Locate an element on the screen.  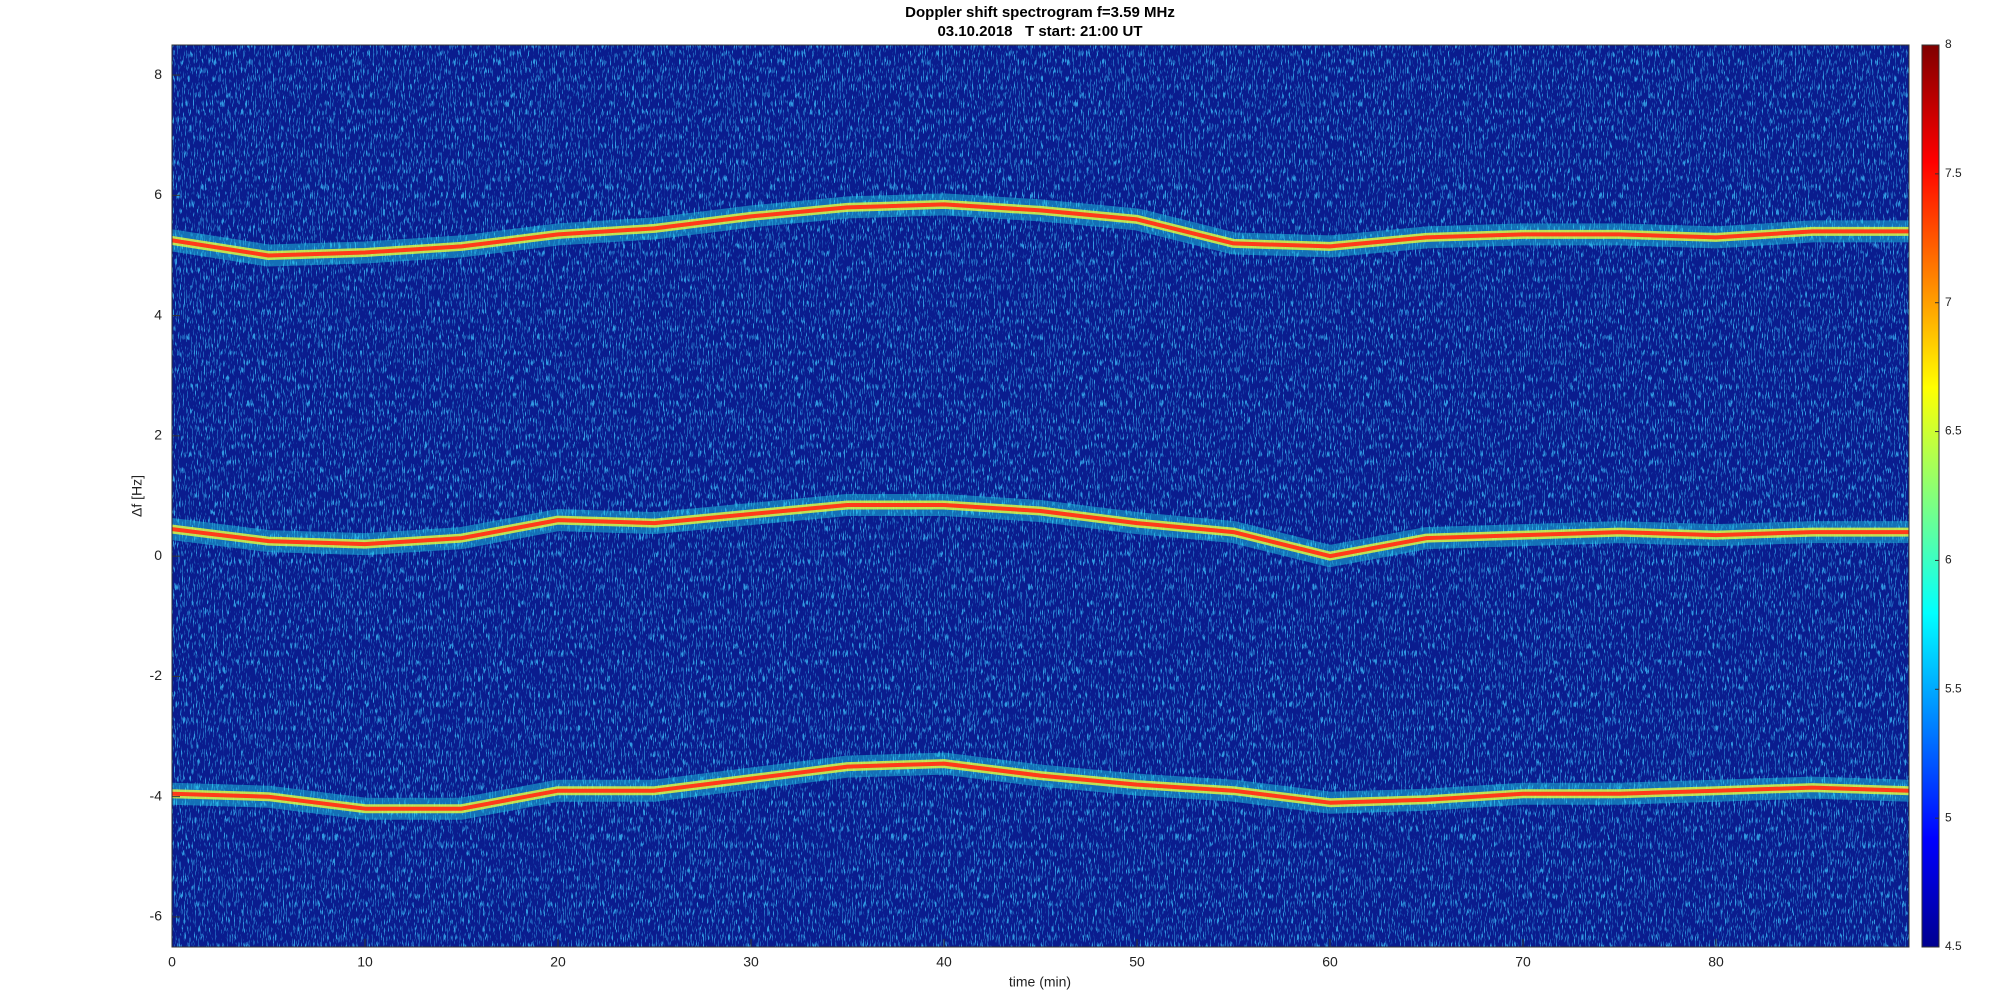
colorbar-tick-label: 4.5 is located at coordinates (1953, 946).